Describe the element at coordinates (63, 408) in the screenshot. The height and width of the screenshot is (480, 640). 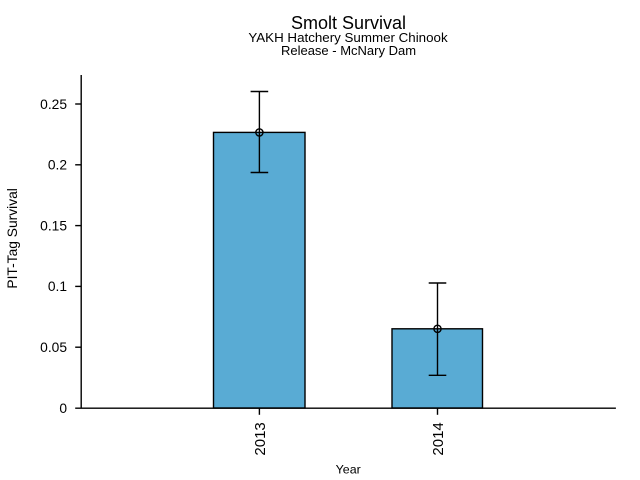
I see `svg-text: 0` at that location.